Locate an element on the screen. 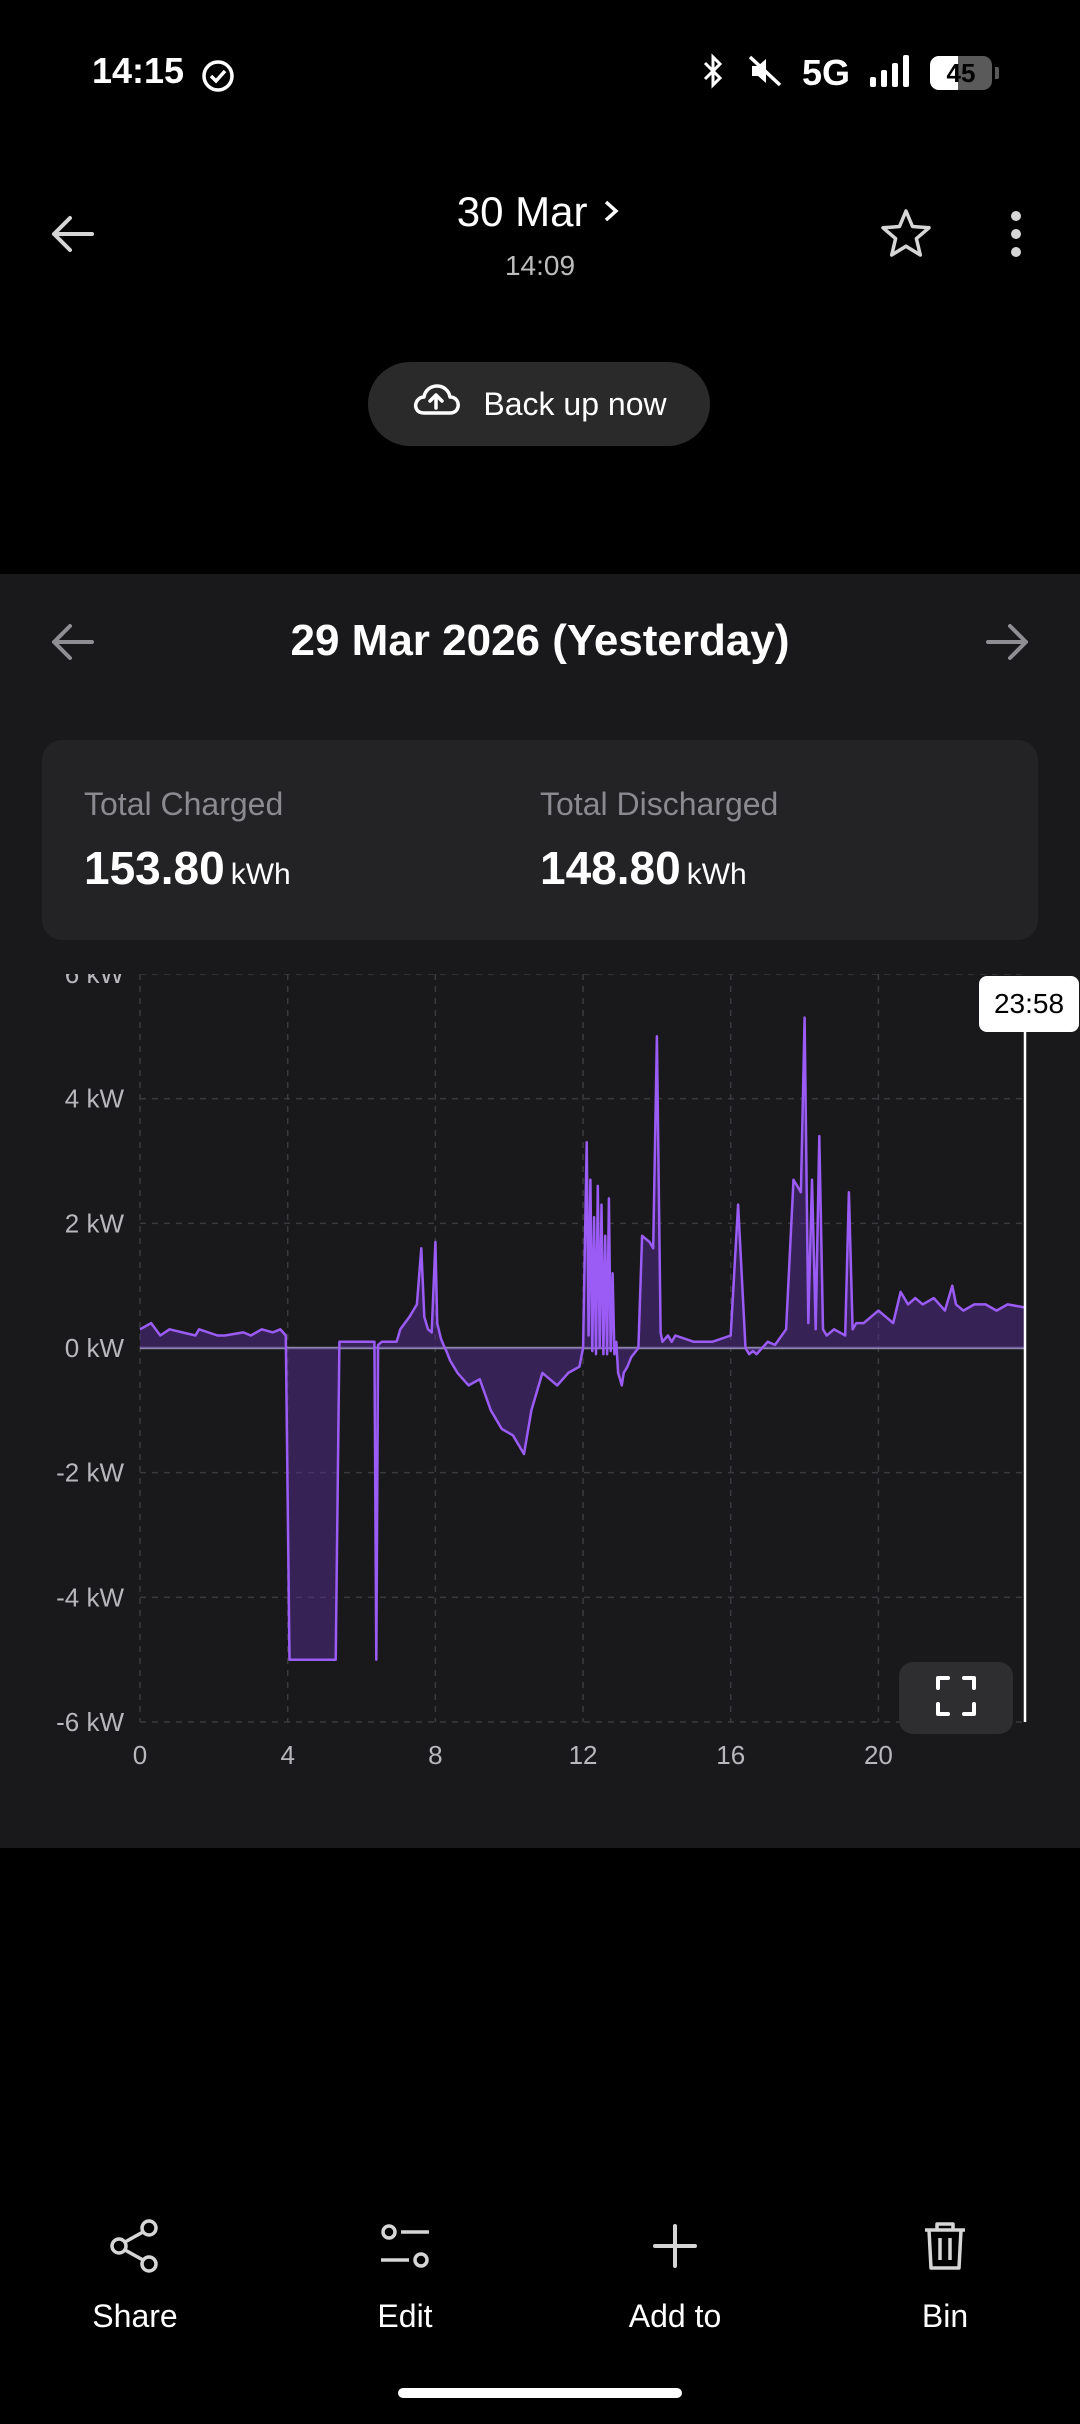 Image resolution: width=1080 pixels, height=2424 pixels. total-discharged-stat: Total Discharged 148.80 kWh is located at coordinates (659, 840).